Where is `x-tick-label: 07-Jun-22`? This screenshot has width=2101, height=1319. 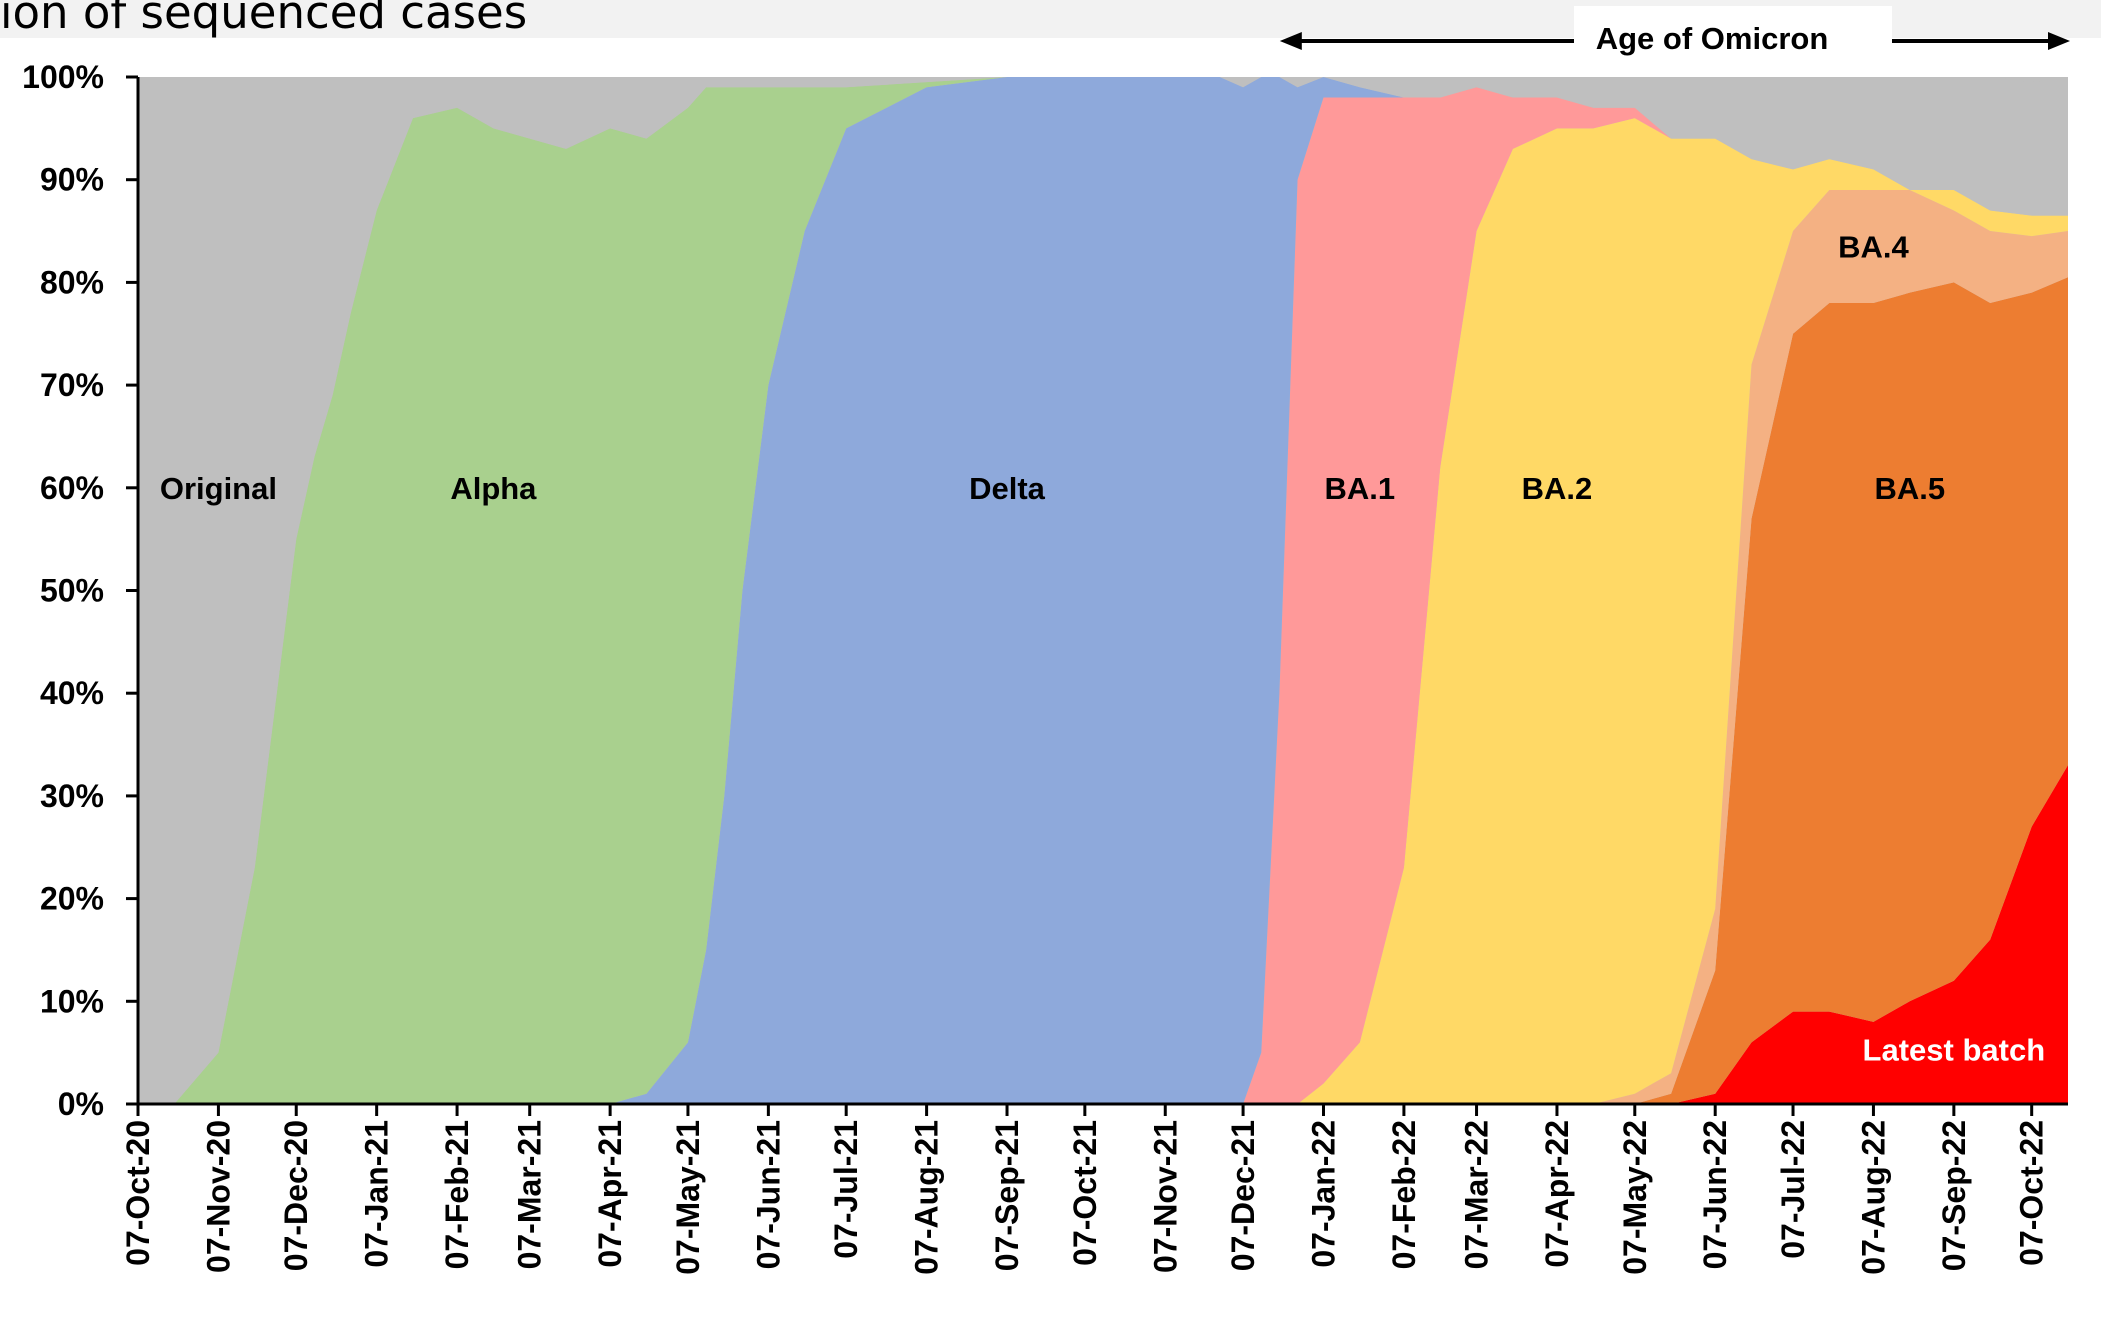 x-tick-label: 07-Jun-22 is located at coordinates (1715, 1194).